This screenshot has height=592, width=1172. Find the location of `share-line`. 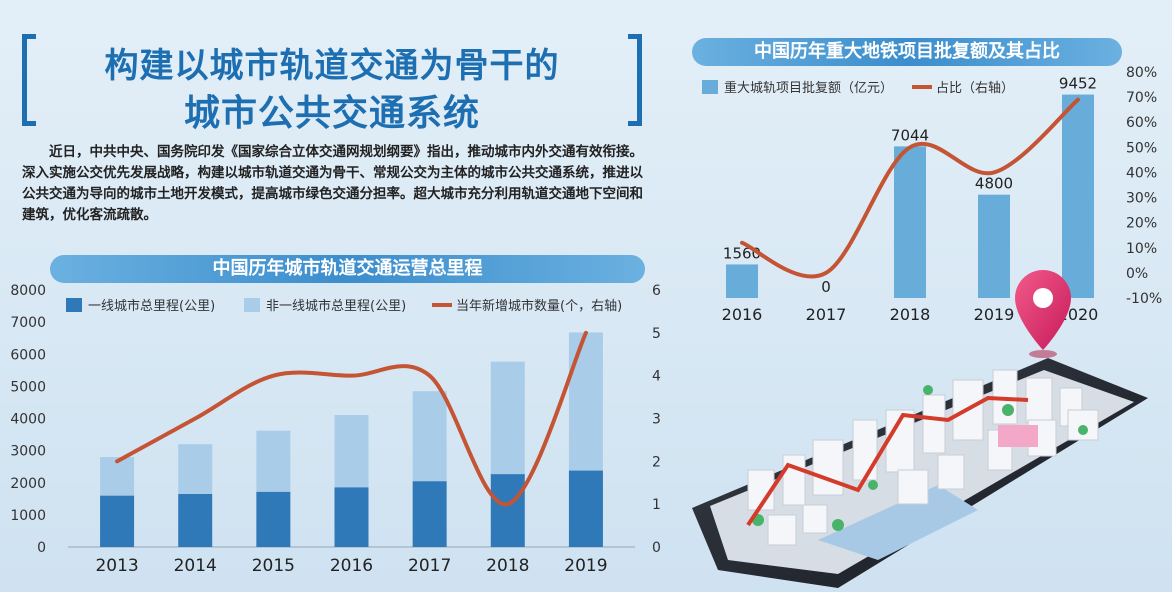

share-line is located at coordinates (910, 188).